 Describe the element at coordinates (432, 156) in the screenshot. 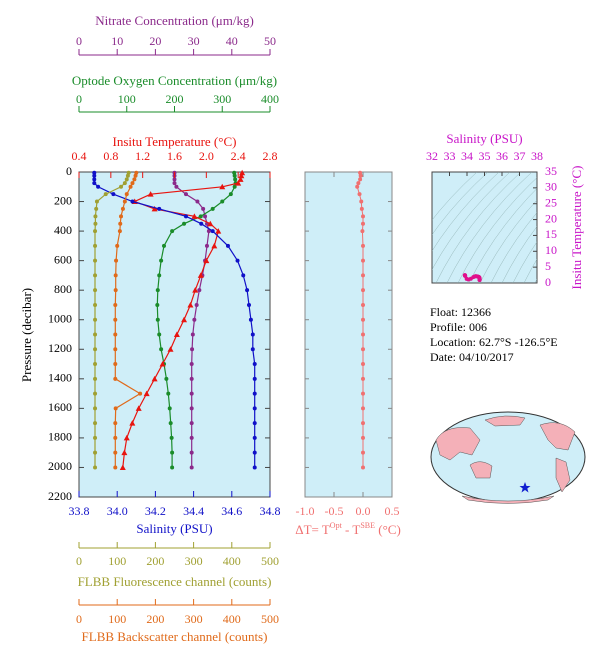

I see `x-tick-label: 32` at that location.